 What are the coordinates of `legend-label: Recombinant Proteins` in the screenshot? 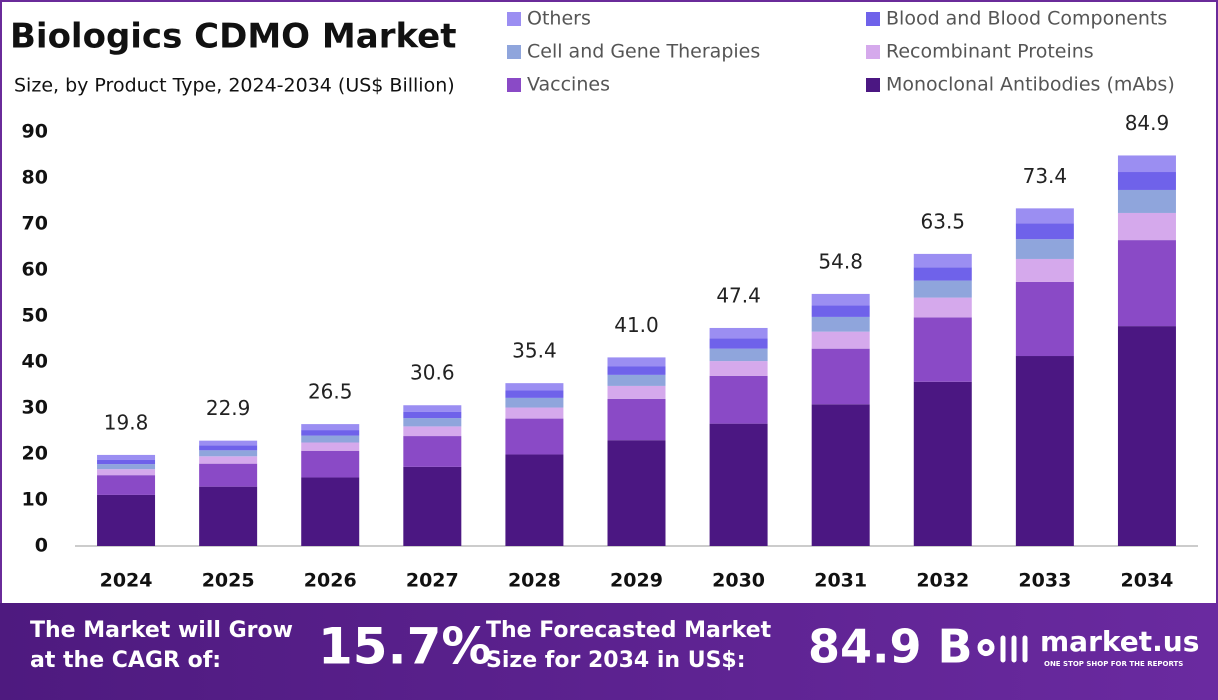 It's located at (990, 52).